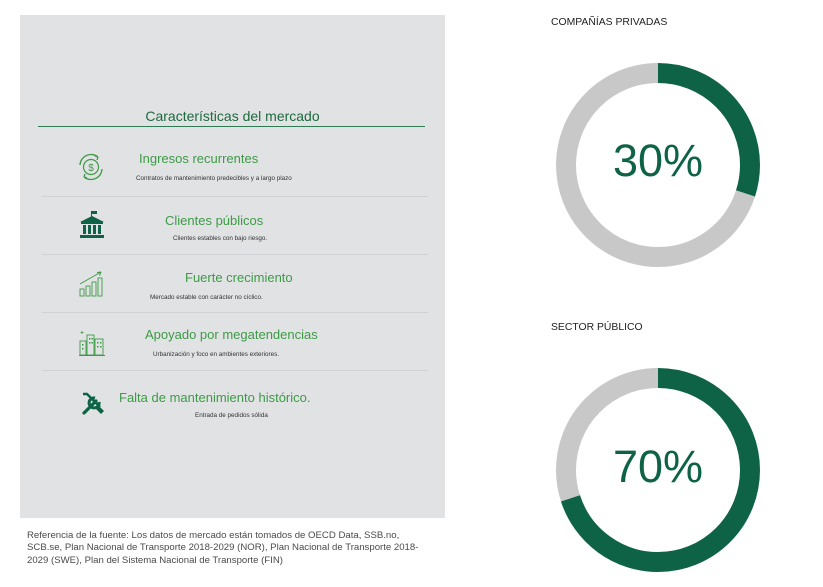  Describe the element at coordinates (214, 220) in the screenshot. I see `item-title: Clientes públicos` at that location.